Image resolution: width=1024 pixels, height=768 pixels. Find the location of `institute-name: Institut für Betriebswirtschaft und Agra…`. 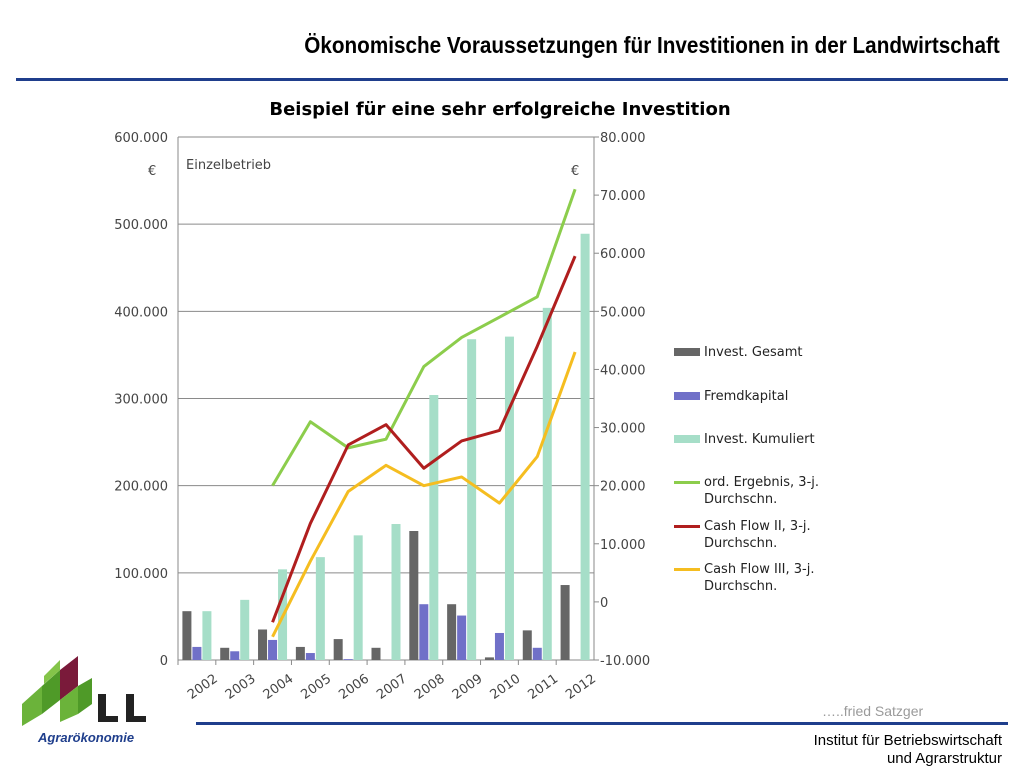

institute-name: Institut für Betriebswirtschaft und Agra… is located at coordinates (908, 750).